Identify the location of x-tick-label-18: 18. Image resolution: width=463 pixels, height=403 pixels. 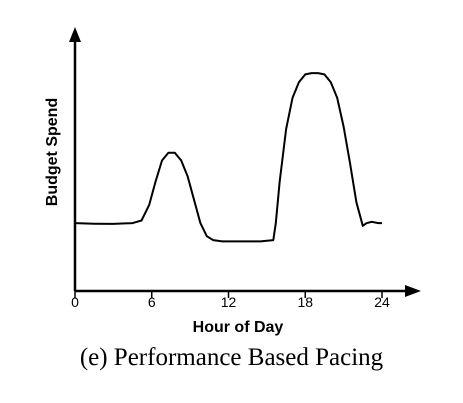
(305, 302).